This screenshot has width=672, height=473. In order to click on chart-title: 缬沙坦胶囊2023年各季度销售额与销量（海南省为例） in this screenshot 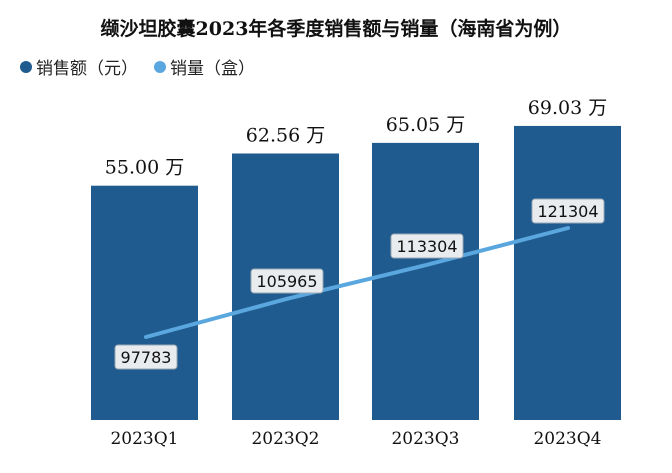, I will do `click(336, 29)`.